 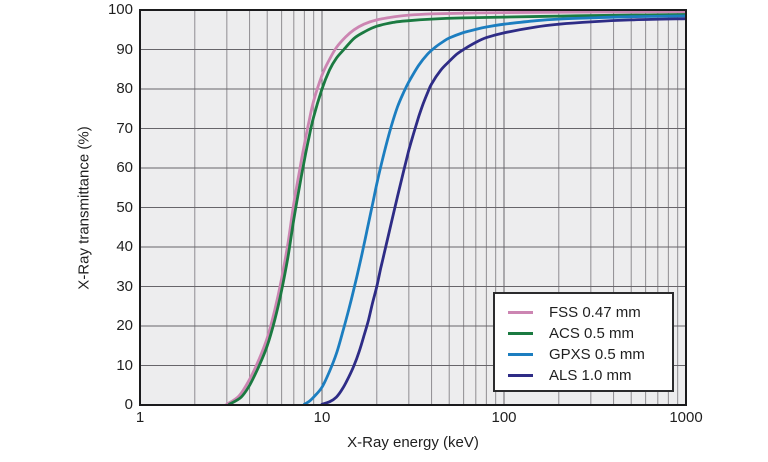 What do you see at coordinates (124, 167) in the screenshot?
I see `y-tick-label: 60` at bounding box center [124, 167].